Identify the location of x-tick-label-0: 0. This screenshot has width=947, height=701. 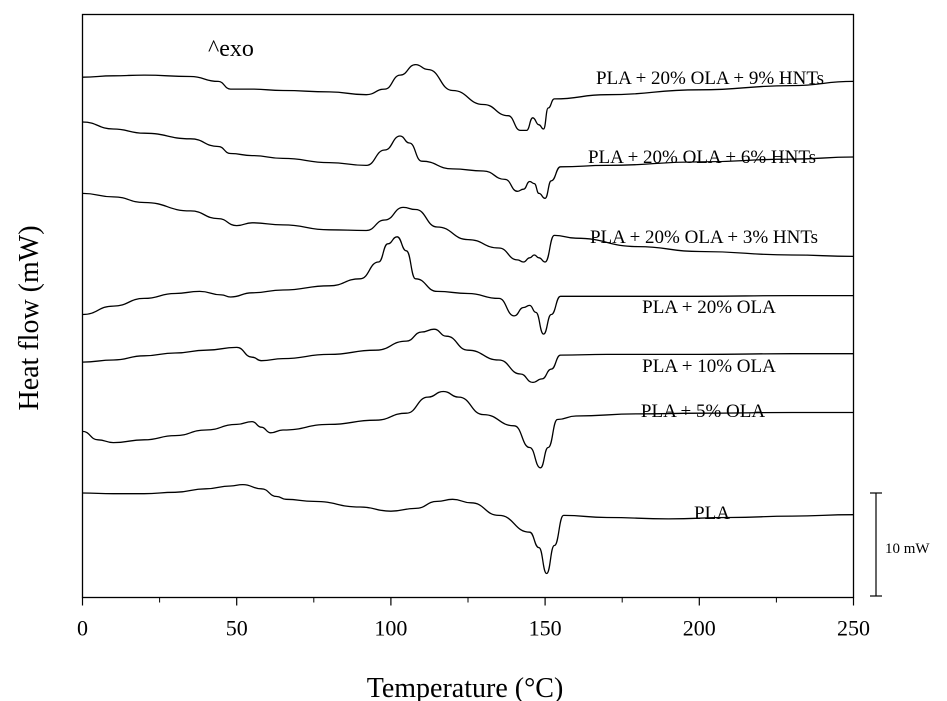
(82, 628).